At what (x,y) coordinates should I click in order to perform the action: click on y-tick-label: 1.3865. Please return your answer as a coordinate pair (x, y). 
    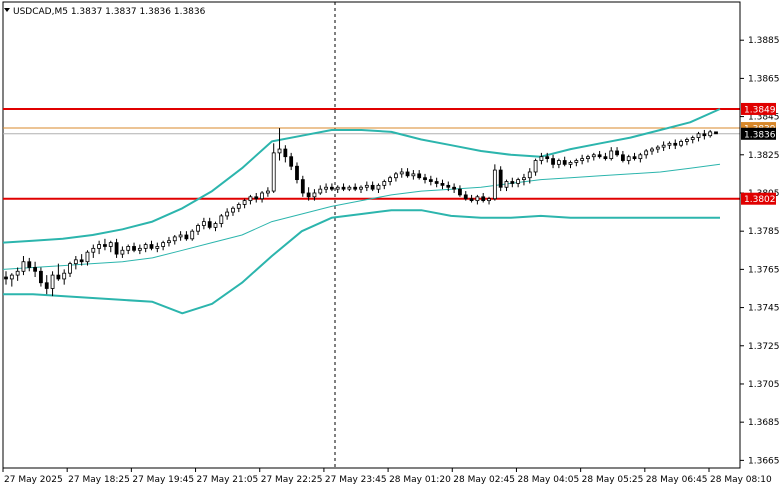
    Looking at the image, I should click on (764, 79).